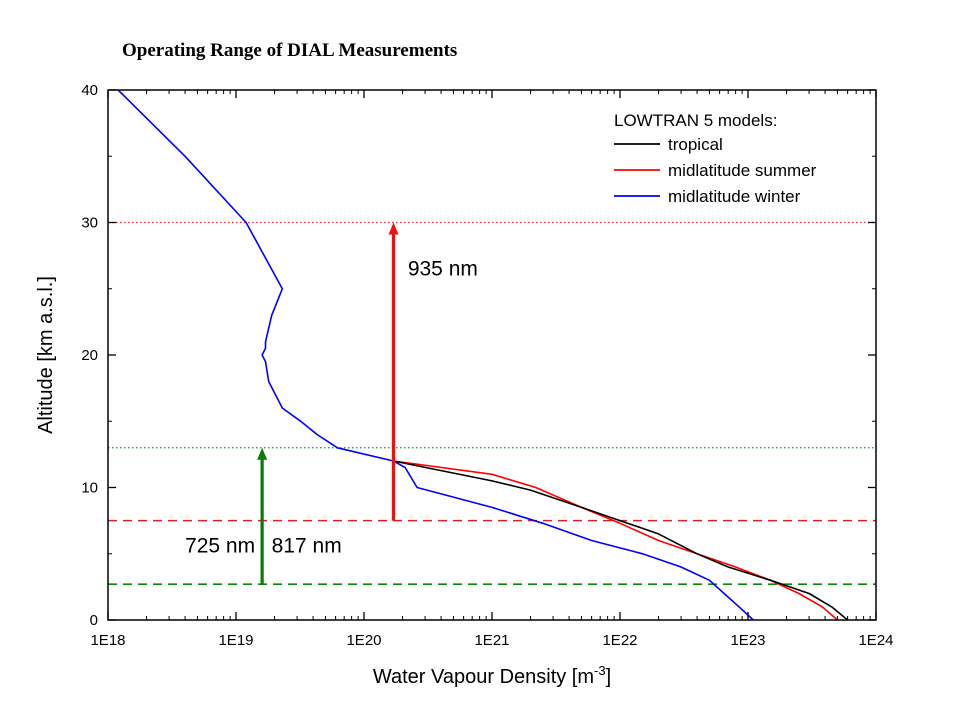 Image resolution: width=960 pixels, height=720 pixels. I want to click on x-tick-label: 1E20, so click(363, 640).